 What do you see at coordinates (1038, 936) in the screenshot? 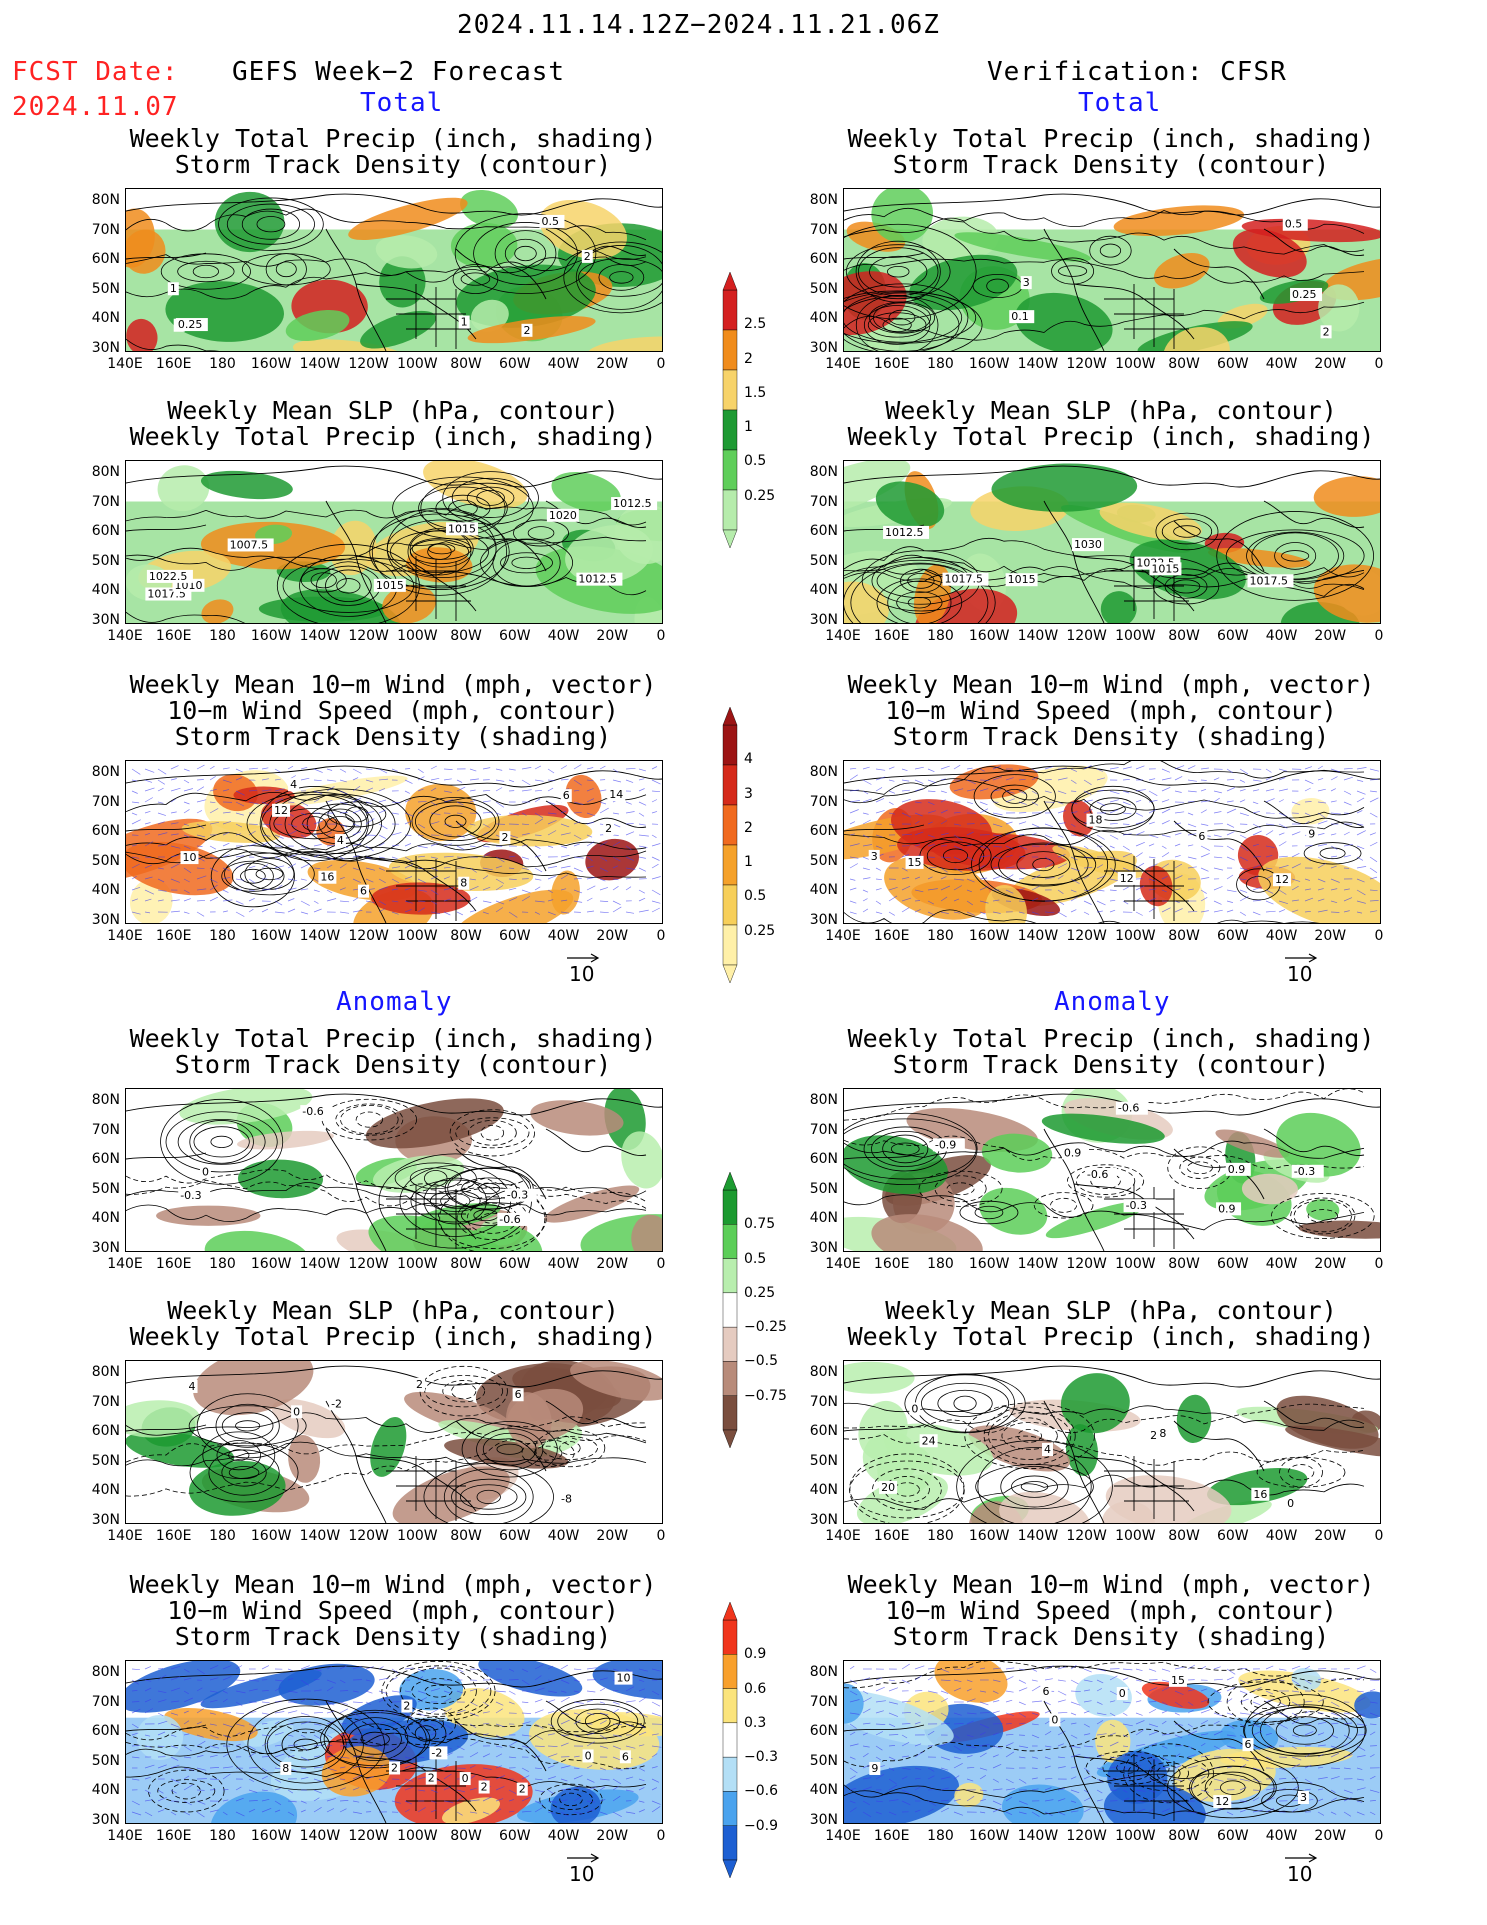
I see `longitude-label: 140W` at bounding box center [1038, 936].